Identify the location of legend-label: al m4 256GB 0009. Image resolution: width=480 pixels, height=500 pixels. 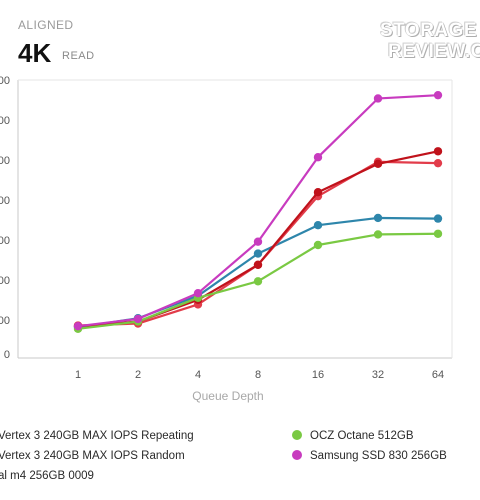
(47, 476).